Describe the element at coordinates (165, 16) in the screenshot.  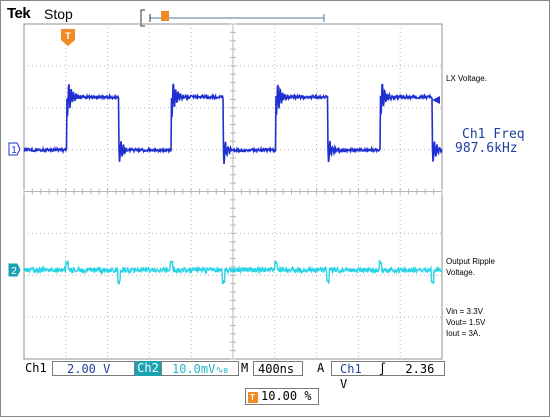
I see `record-trigger-icon` at that location.